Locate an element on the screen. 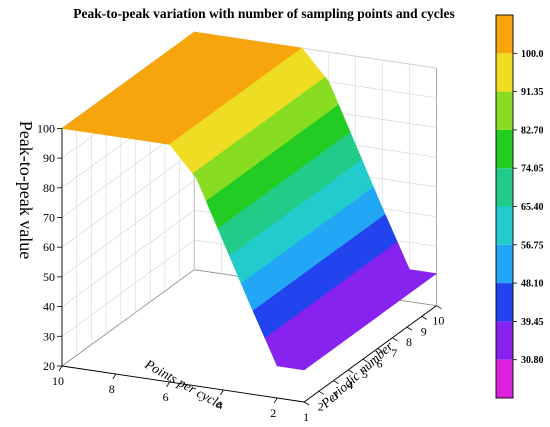  surface-band is located at coordinates (357, 320).